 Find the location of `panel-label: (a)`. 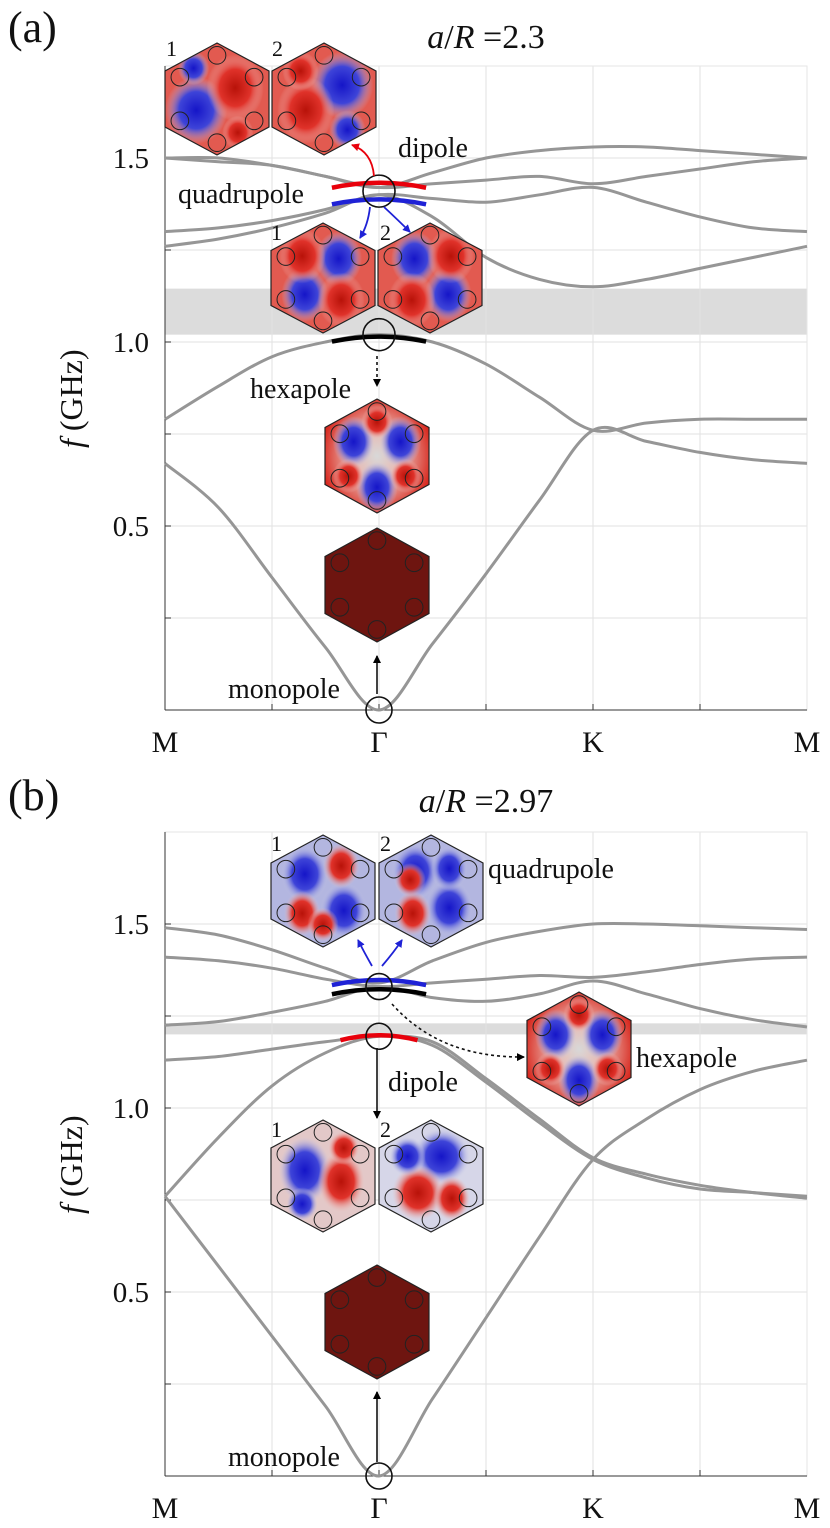

panel-label: (a) is located at coordinates (32, 27).